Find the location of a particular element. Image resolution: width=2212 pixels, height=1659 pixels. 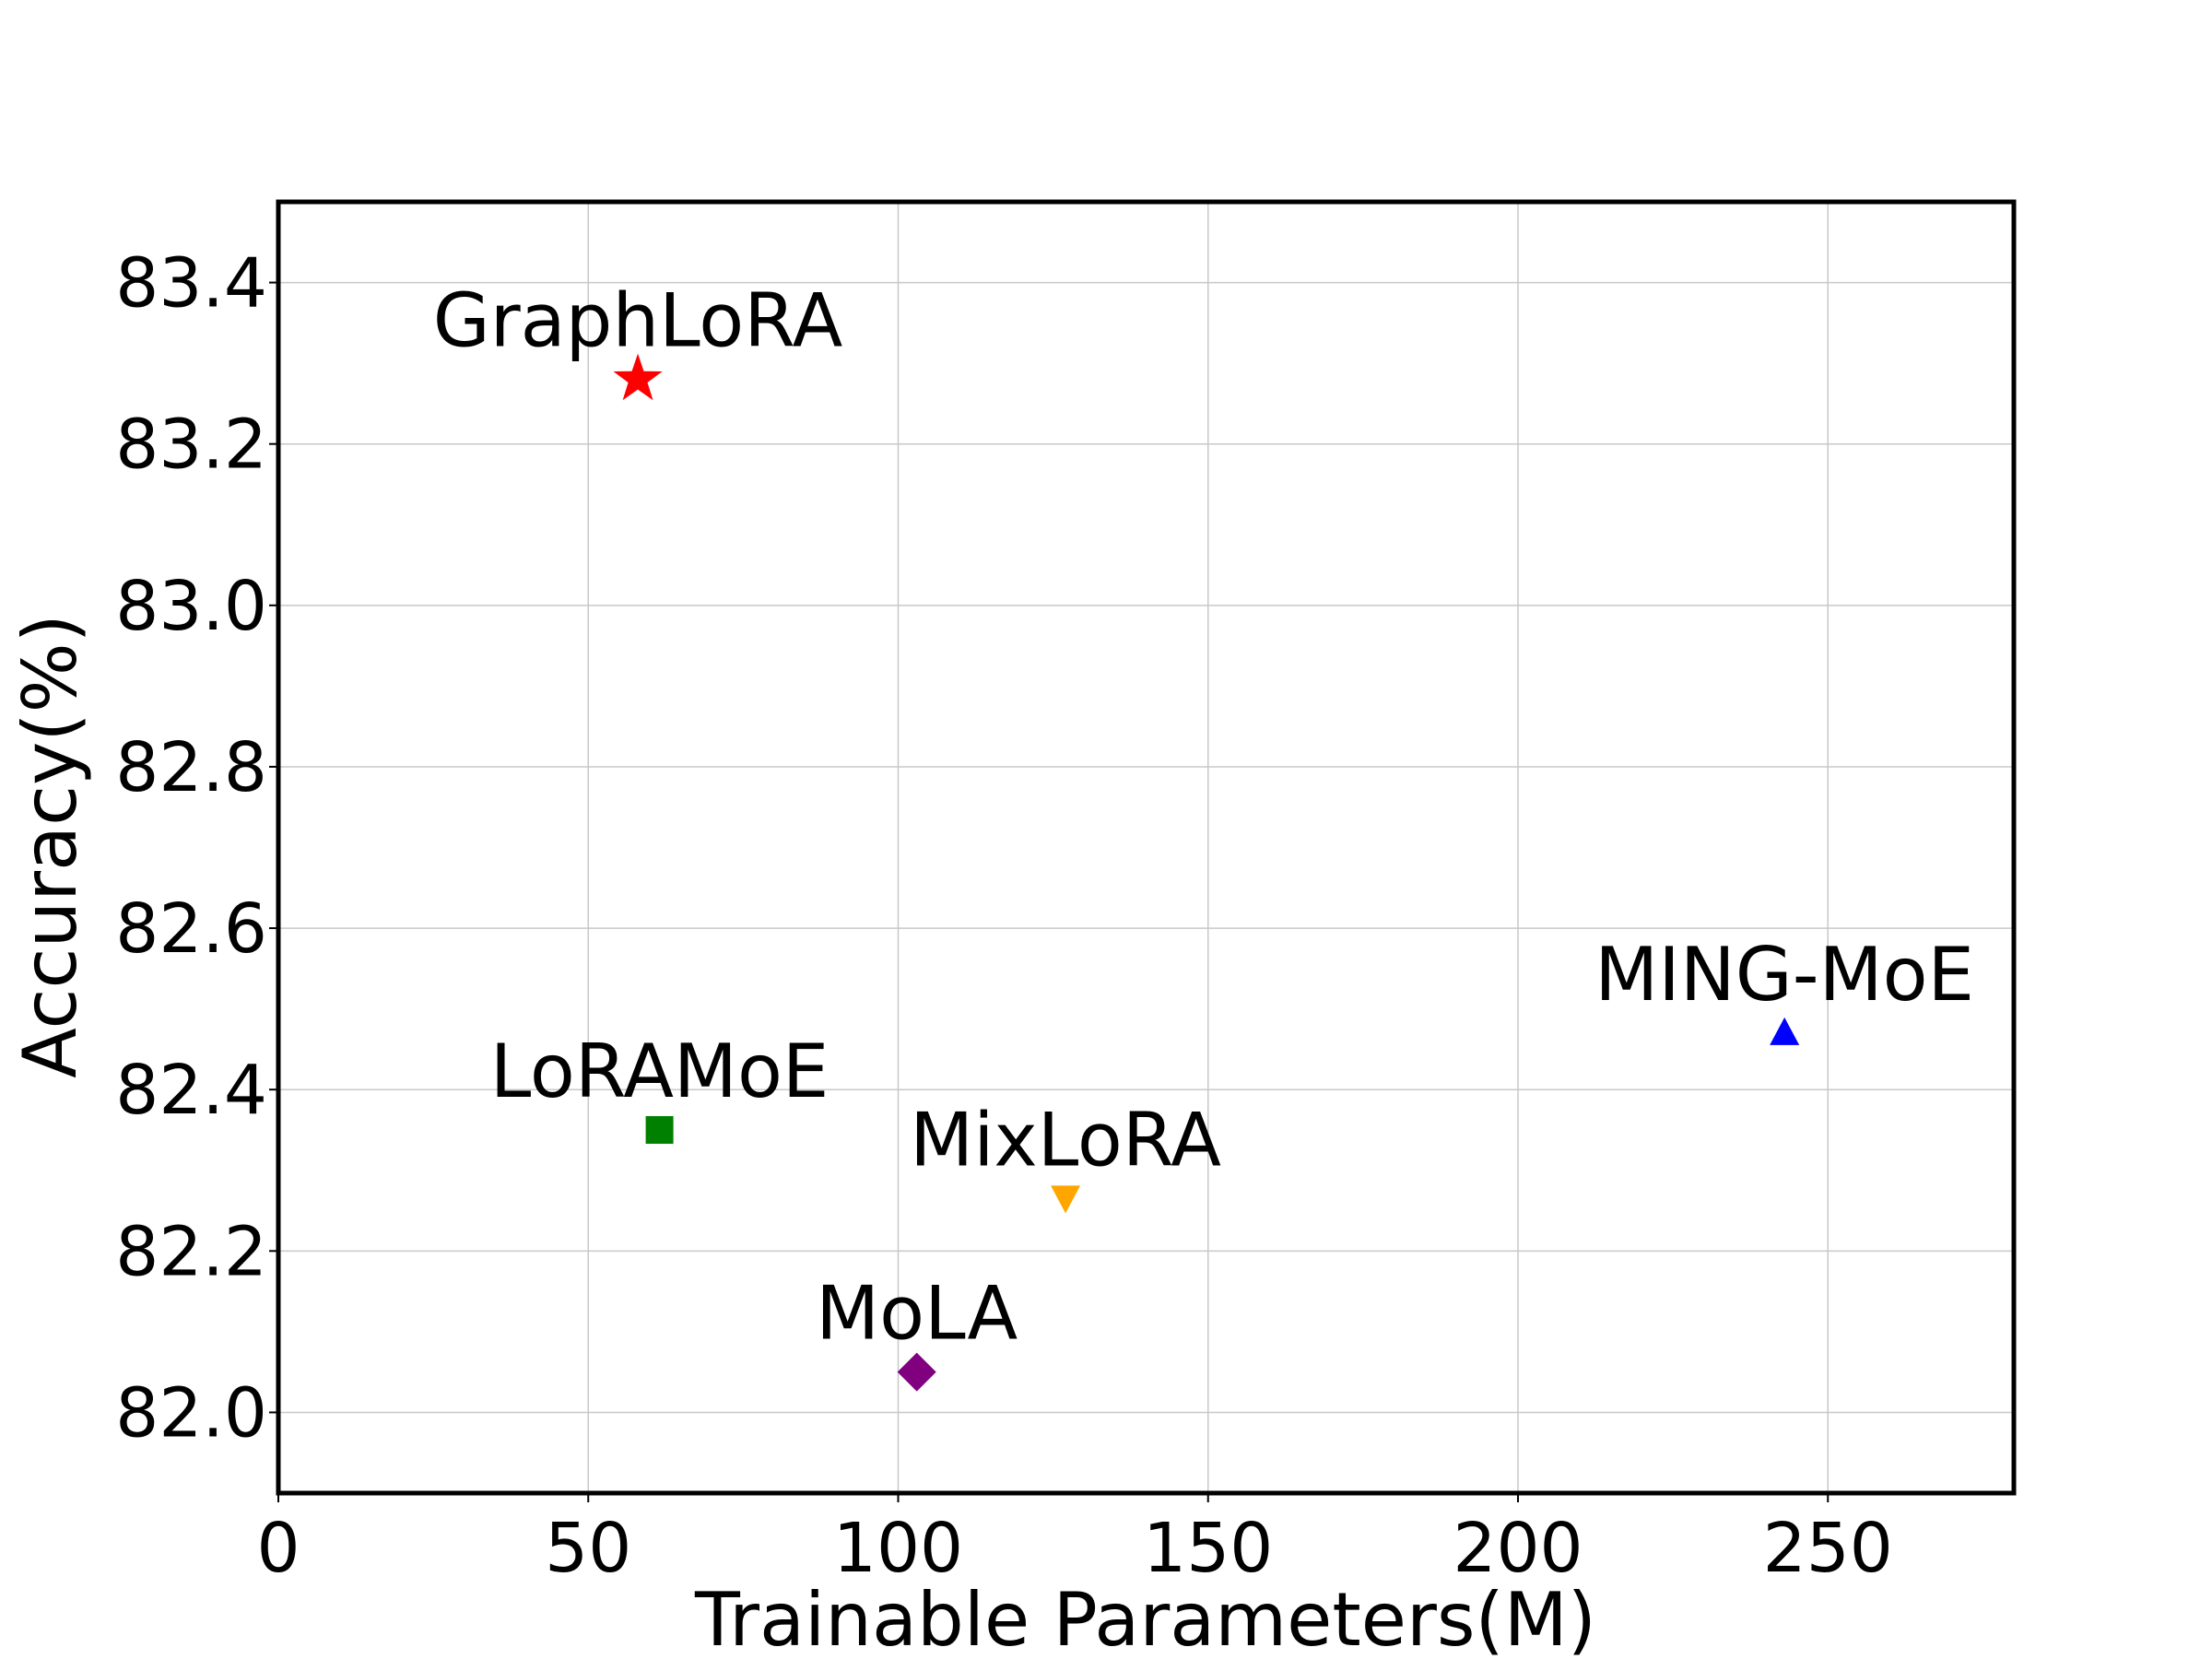

x-axis-label: Trainable Parameters(M) is located at coordinates (1145, 1618).